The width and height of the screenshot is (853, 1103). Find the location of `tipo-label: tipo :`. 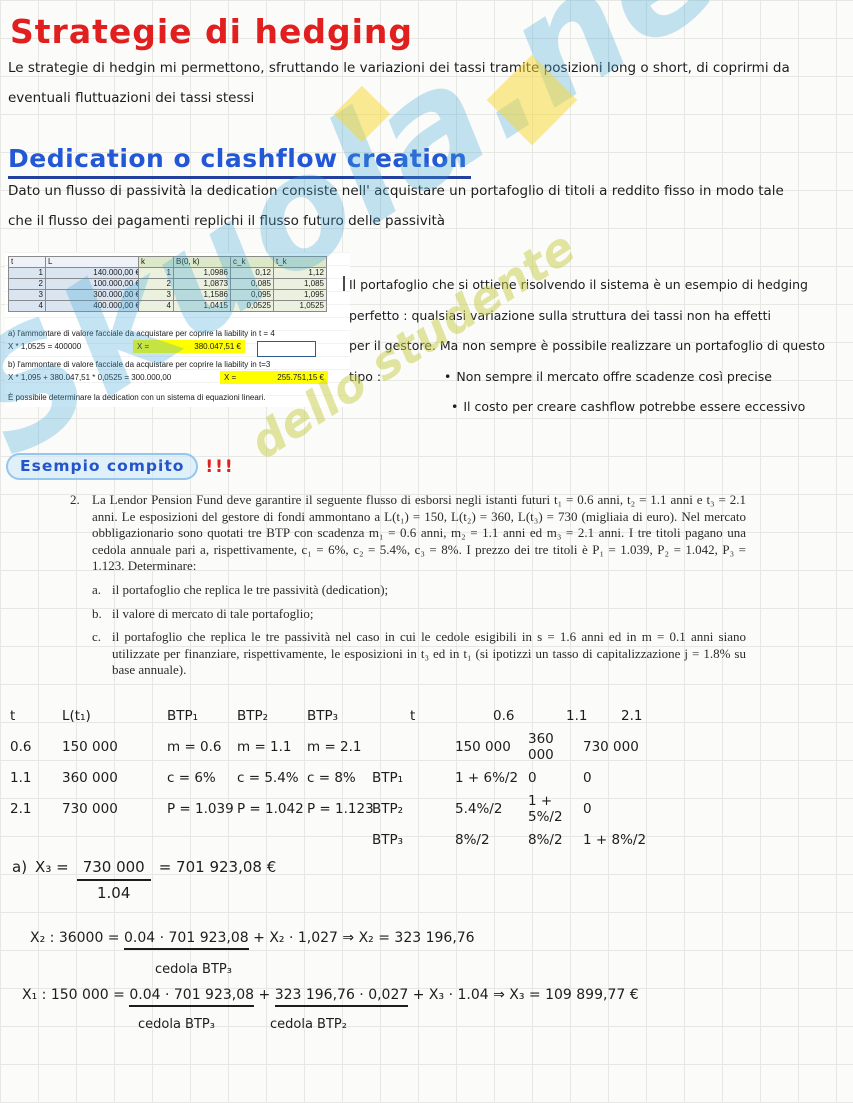

tipo-label: tipo : is located at coordinates (365, 376).